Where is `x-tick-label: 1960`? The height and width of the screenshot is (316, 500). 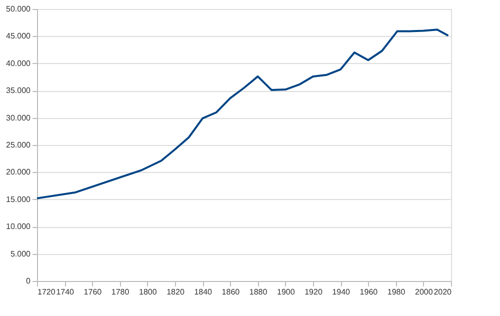
x-tick-label: 1960 is located at coordinates (369, 292).